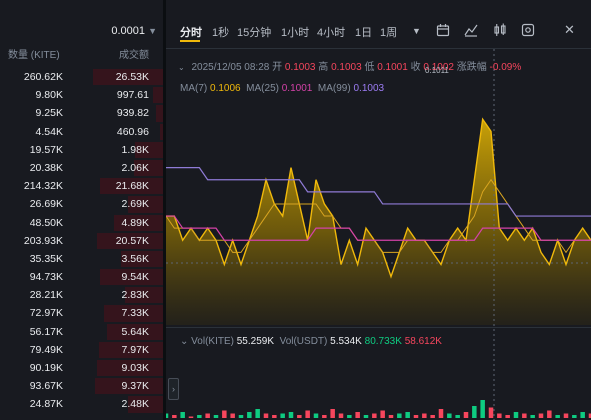 This screenshot has height=420, width=591. What do you see at coordinates (135, 149) in the screenshot?
I see `row-amount: 1.98K` at bounding box center [135, 149].